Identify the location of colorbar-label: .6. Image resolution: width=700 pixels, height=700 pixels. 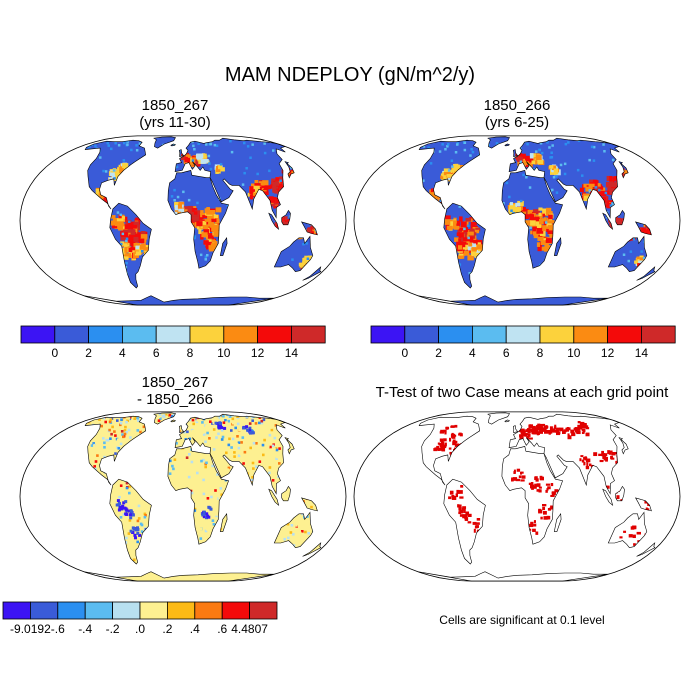
(222, 629).